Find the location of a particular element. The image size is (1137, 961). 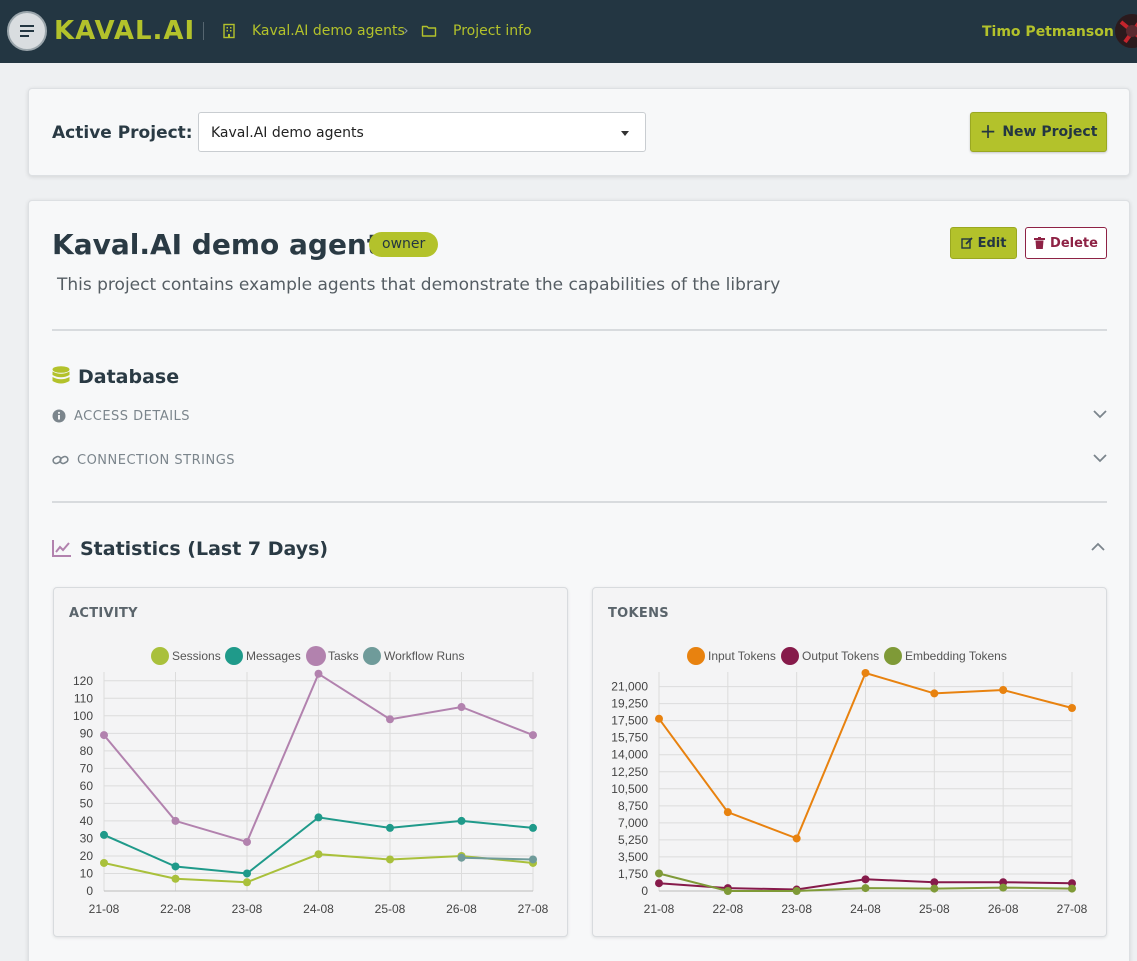

legend-swatch-messages is located at coordinates (234, 656).